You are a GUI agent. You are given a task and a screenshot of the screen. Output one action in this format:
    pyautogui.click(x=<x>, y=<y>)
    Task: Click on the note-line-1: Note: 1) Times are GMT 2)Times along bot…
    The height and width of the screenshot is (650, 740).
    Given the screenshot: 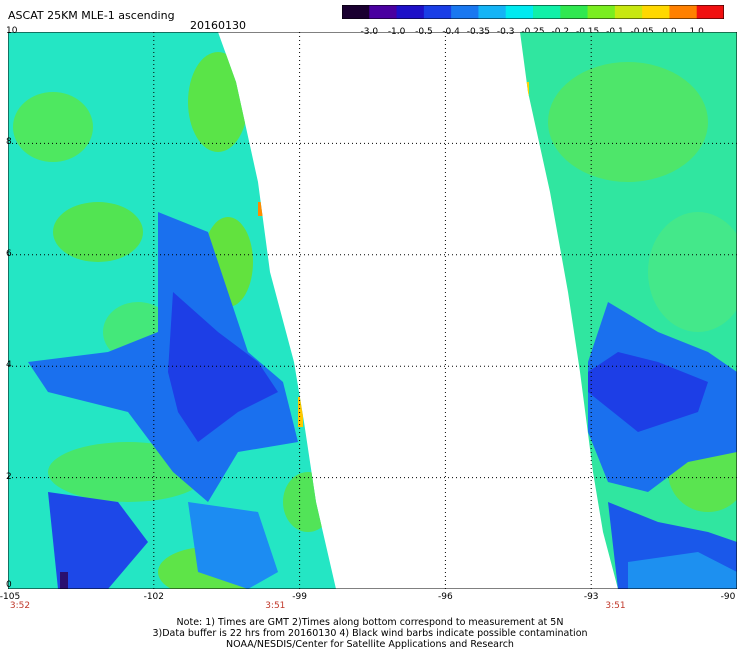 What is the action you would take?
    pyautogui.click(x=370, y=622)
    